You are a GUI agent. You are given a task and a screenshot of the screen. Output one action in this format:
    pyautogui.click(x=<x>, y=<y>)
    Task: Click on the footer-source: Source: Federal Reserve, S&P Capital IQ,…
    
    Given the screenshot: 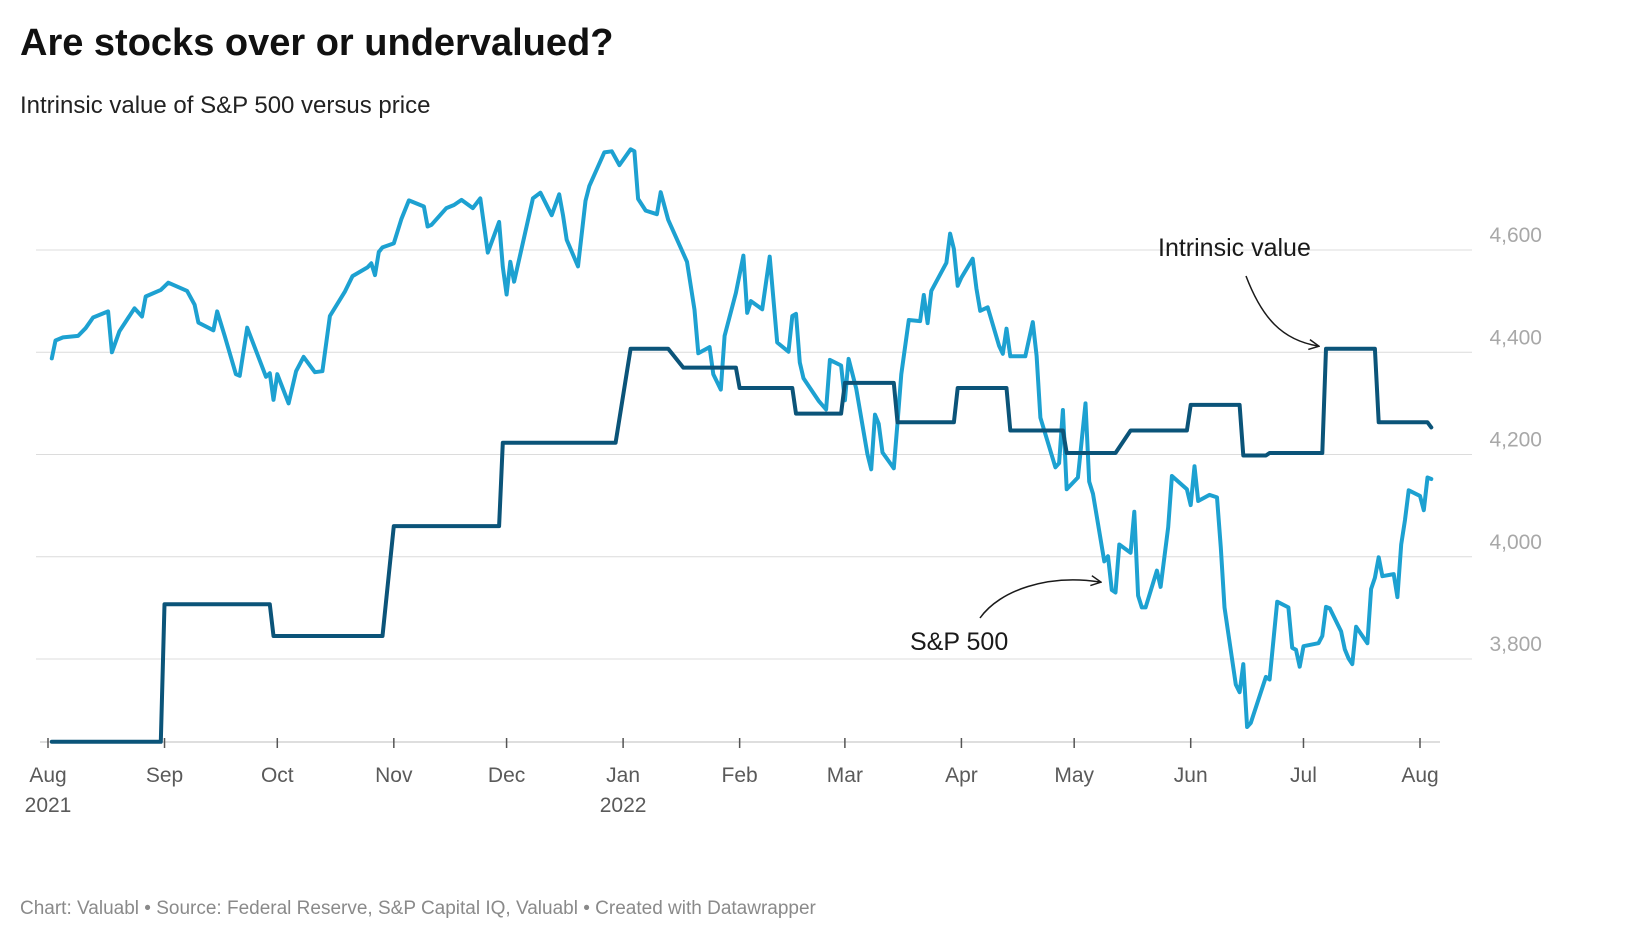 What is the action you would take?
    pyautogui.click(x=367, y=908)
    